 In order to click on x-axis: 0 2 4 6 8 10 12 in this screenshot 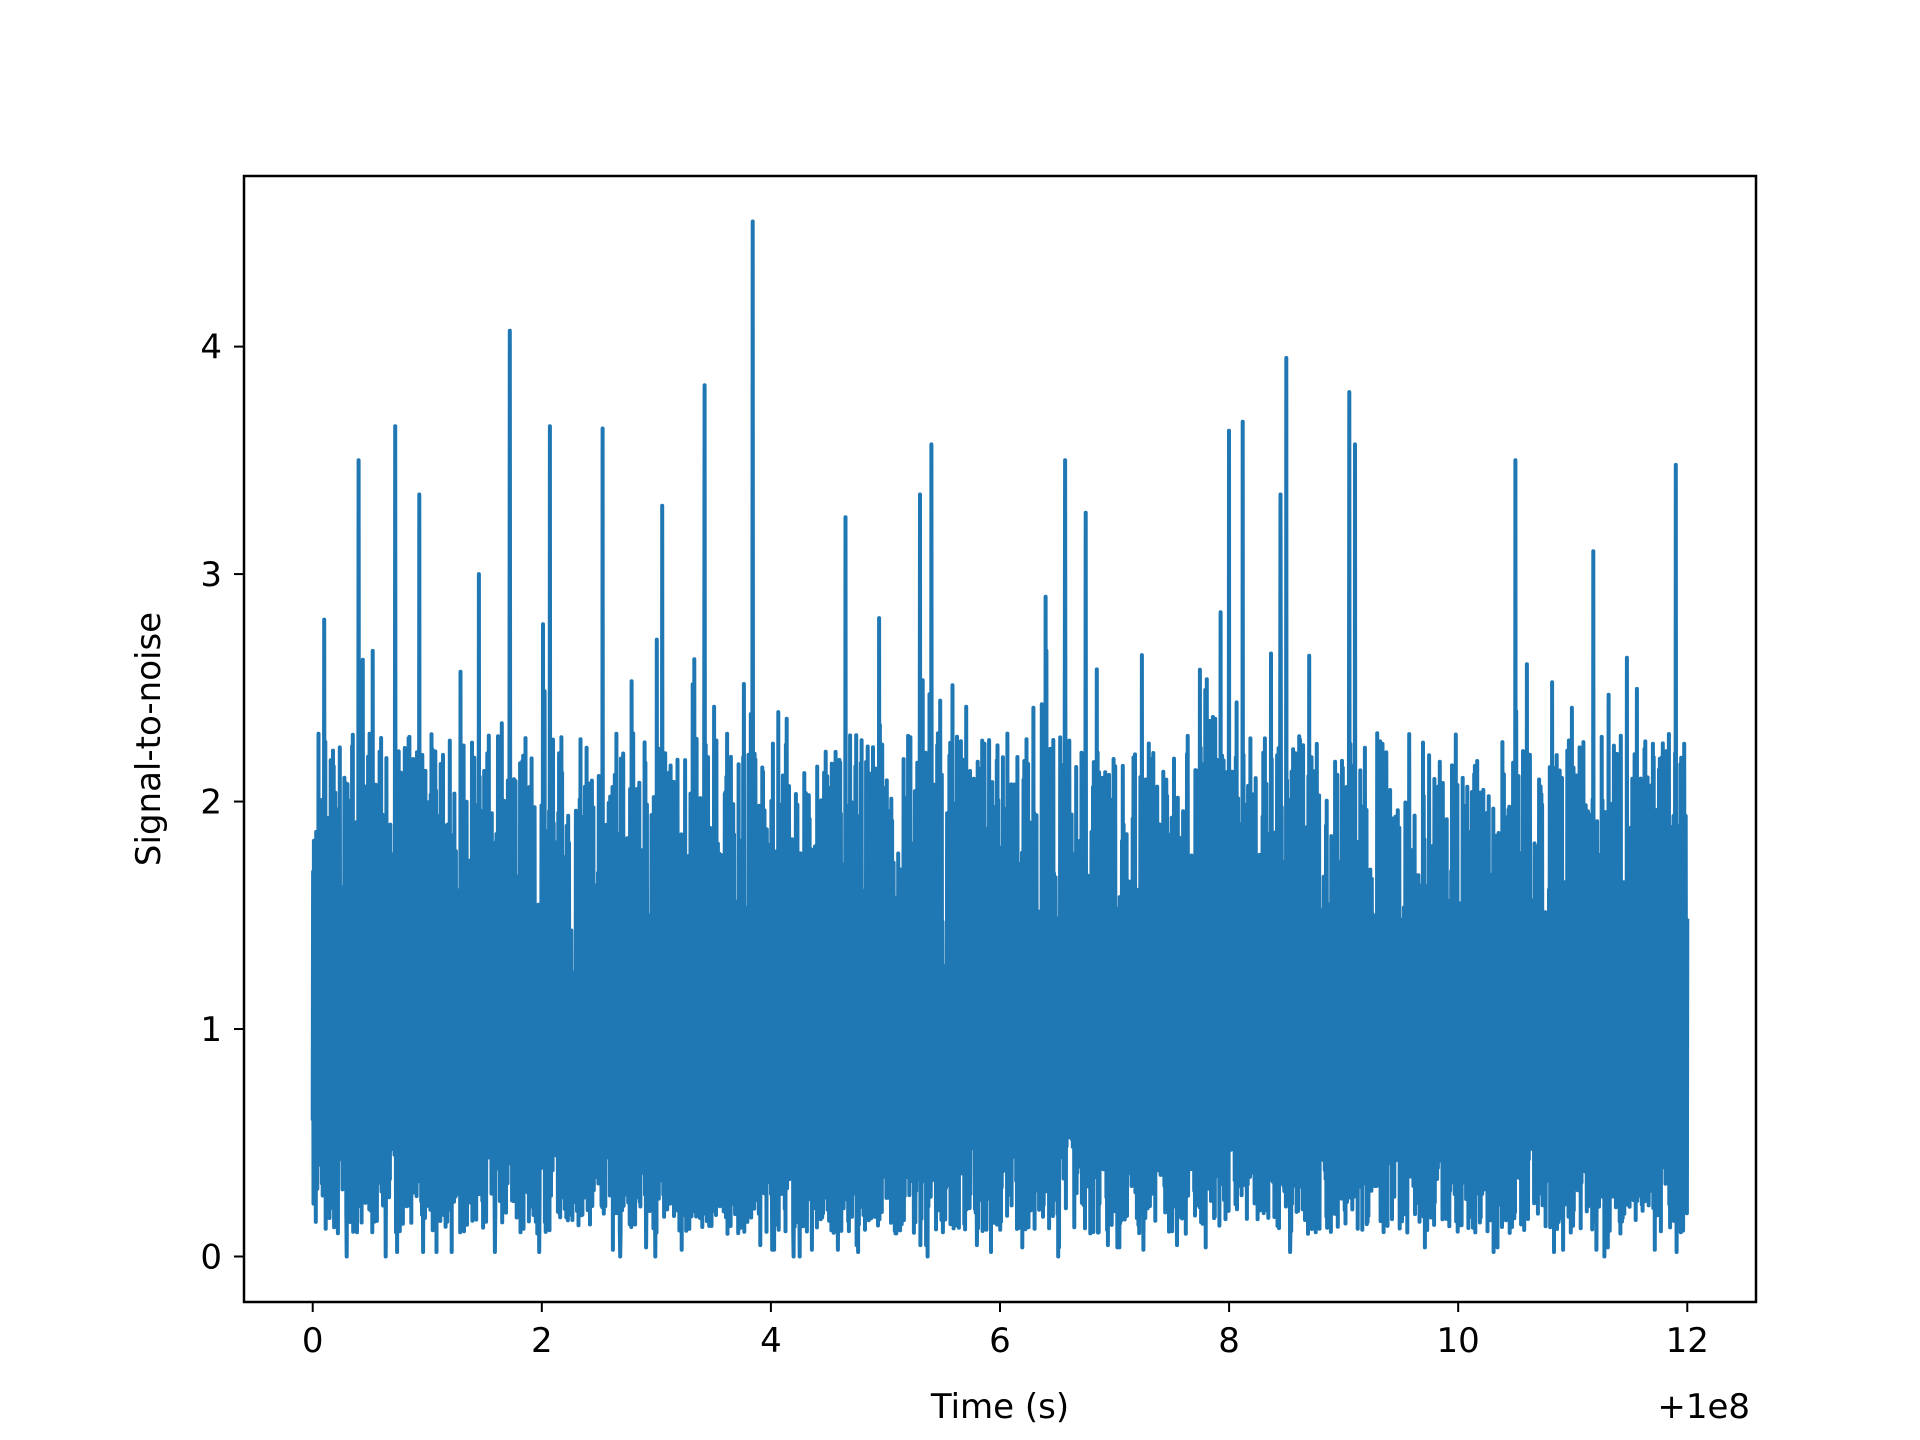, I will do `click(1005, 1331)`.